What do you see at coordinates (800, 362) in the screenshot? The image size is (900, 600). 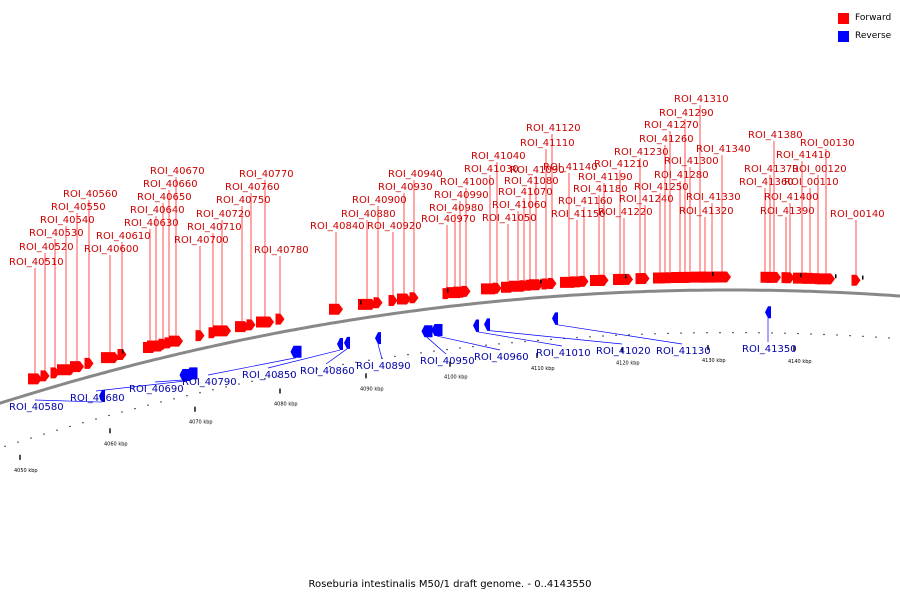 I see `tick-label: 4140 kbp` at bounding box center [800, 362].